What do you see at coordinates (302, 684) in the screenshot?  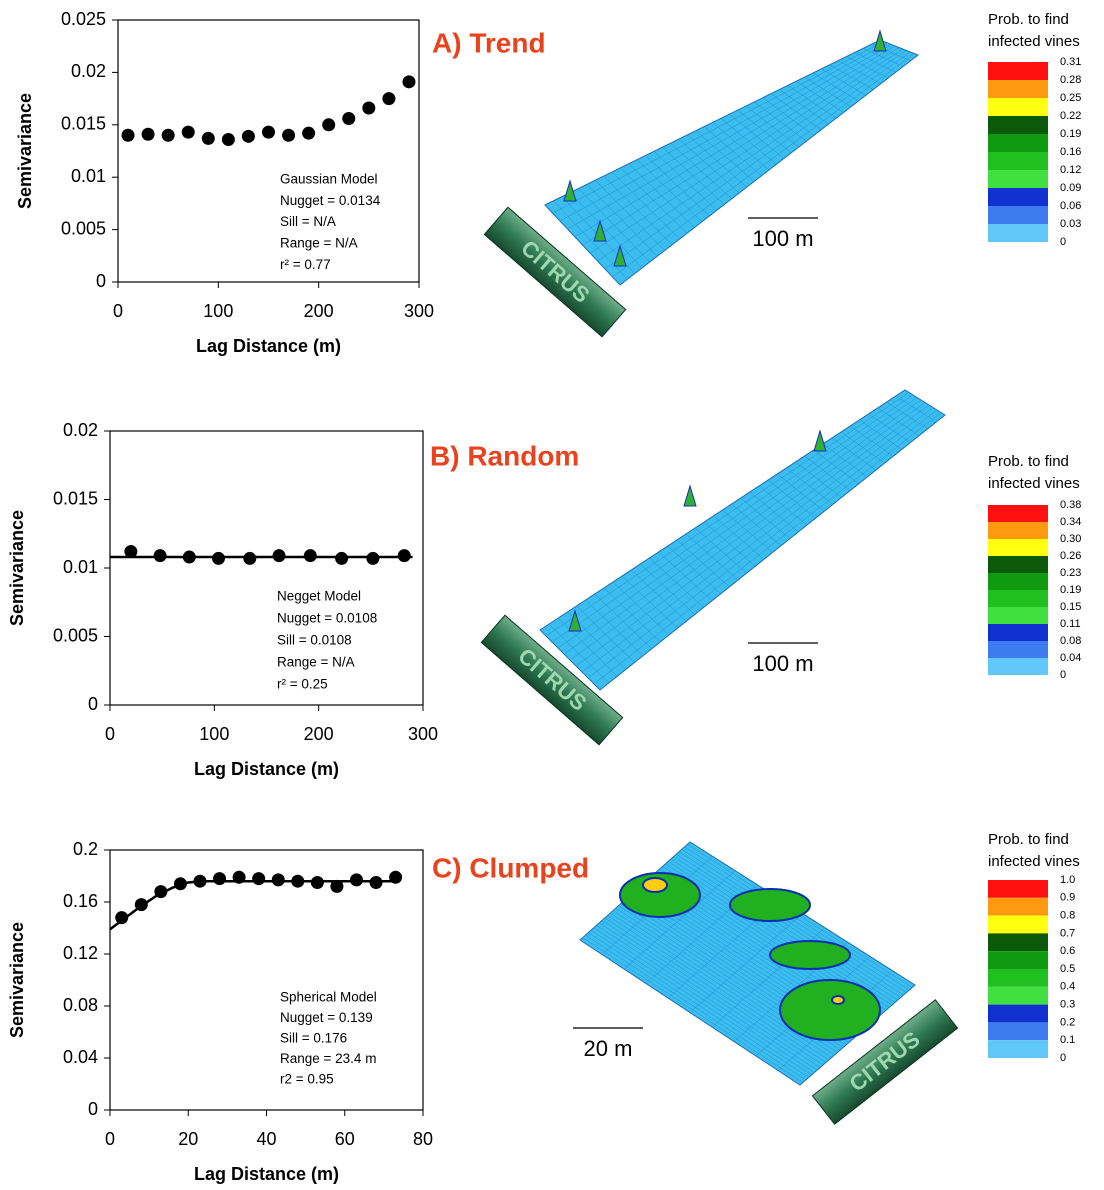 I see `model-annotation: r² = 0.25` at bounding box center [302, 684].